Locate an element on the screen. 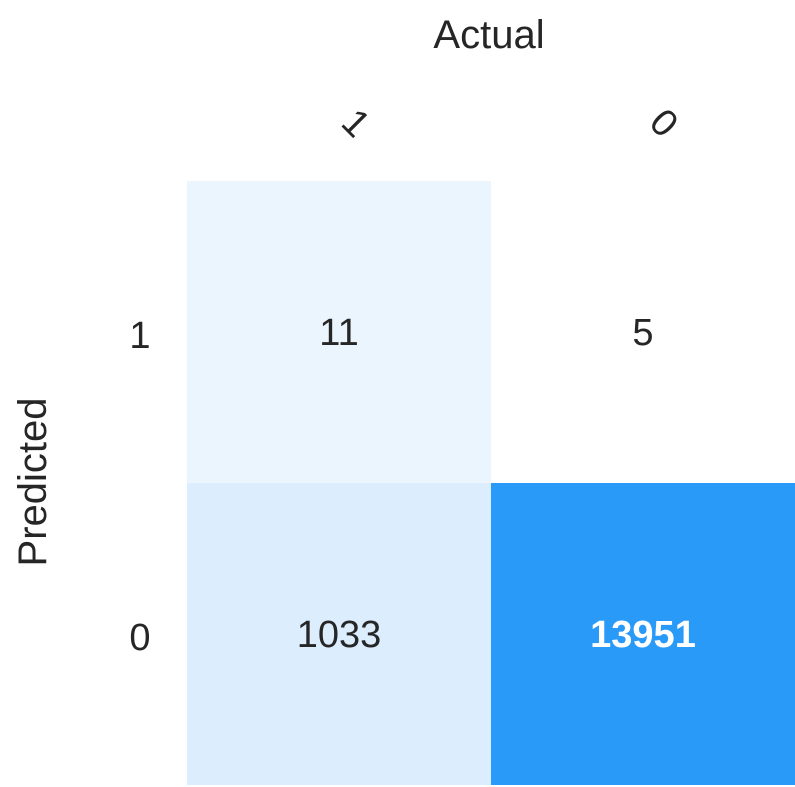  x-tick-label-1: 0 is located at coordinates (663, 123).